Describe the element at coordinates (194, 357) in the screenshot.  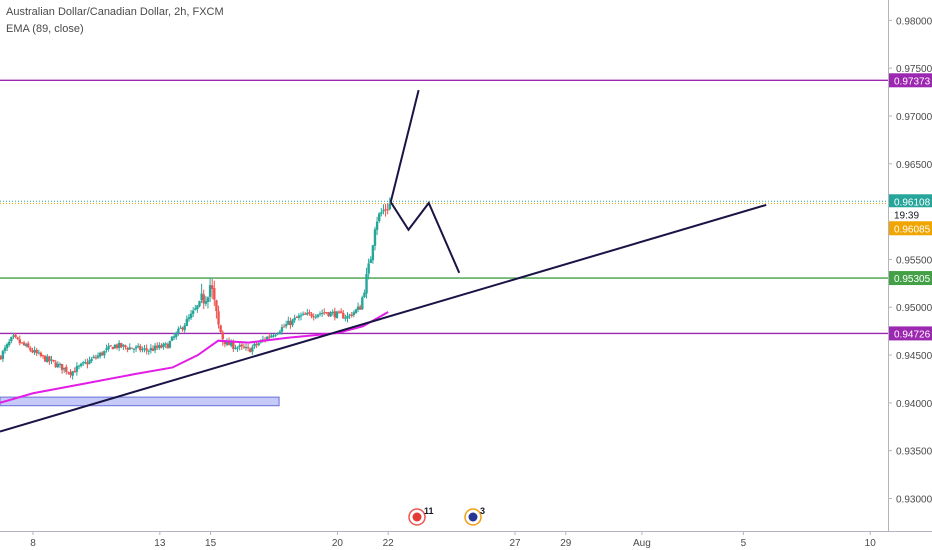
I see `ema-line` at that location.